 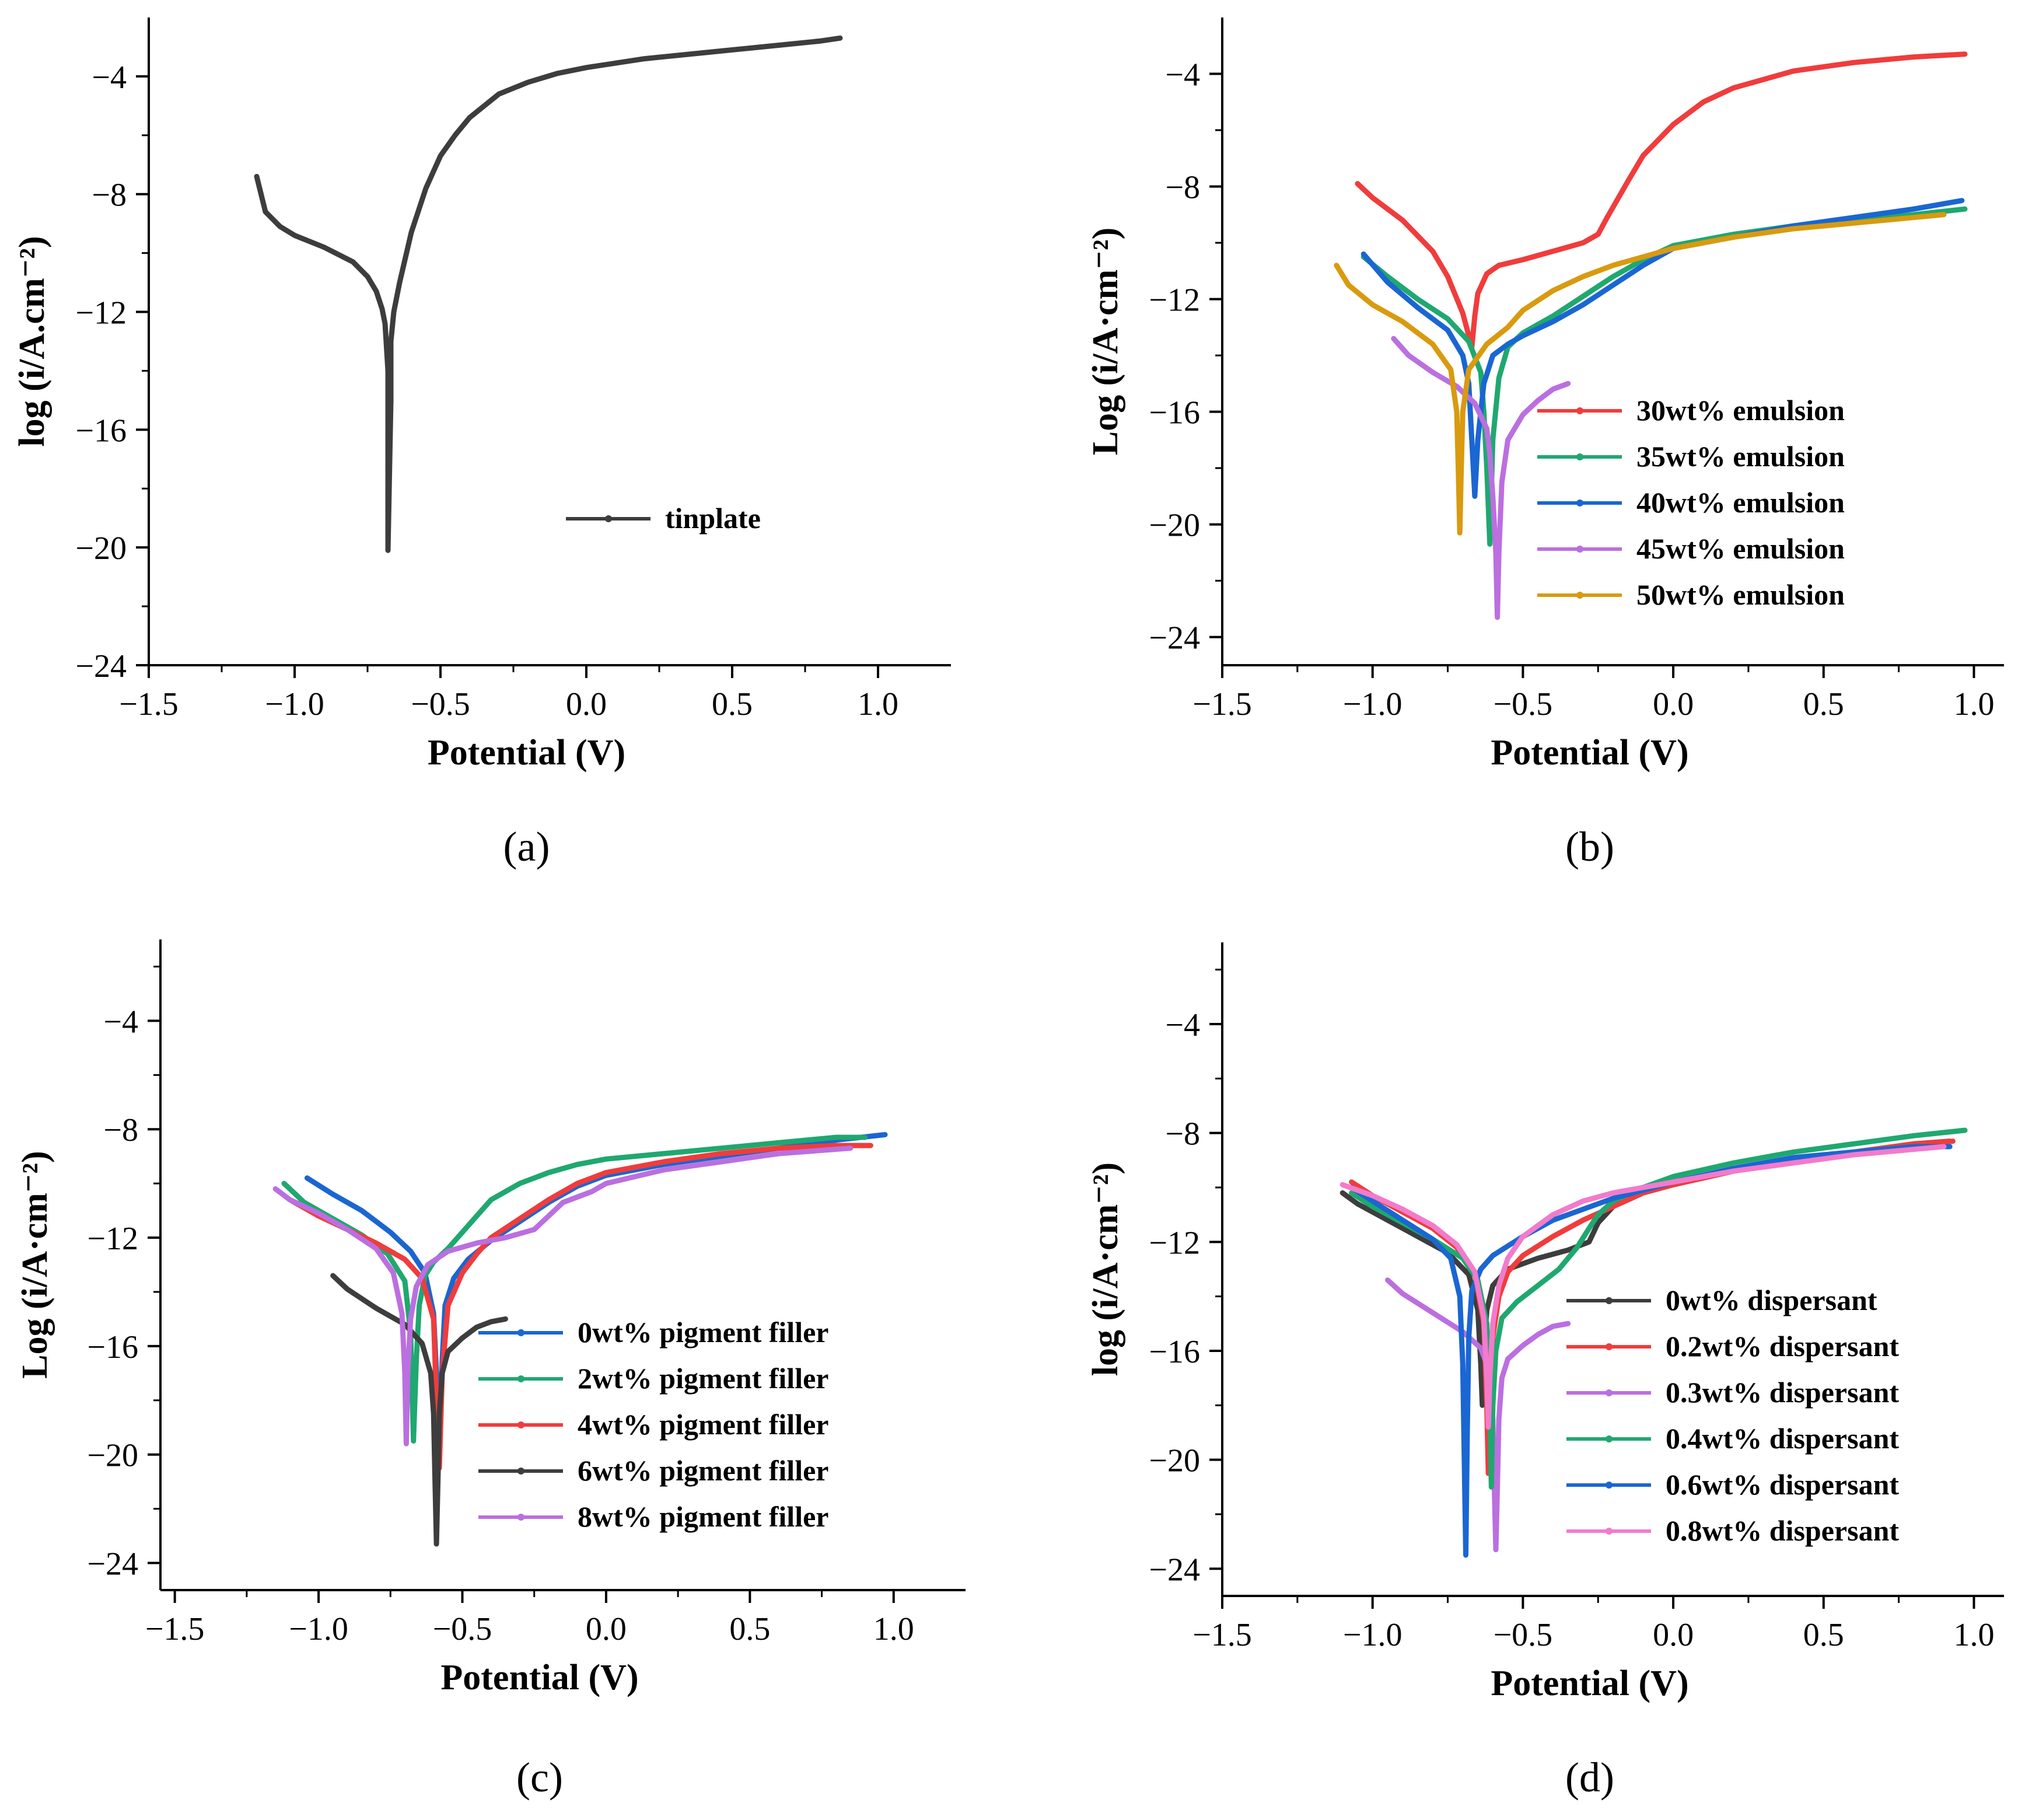 I want to click on panel-caption: (b), so click(x=1589, y=846).